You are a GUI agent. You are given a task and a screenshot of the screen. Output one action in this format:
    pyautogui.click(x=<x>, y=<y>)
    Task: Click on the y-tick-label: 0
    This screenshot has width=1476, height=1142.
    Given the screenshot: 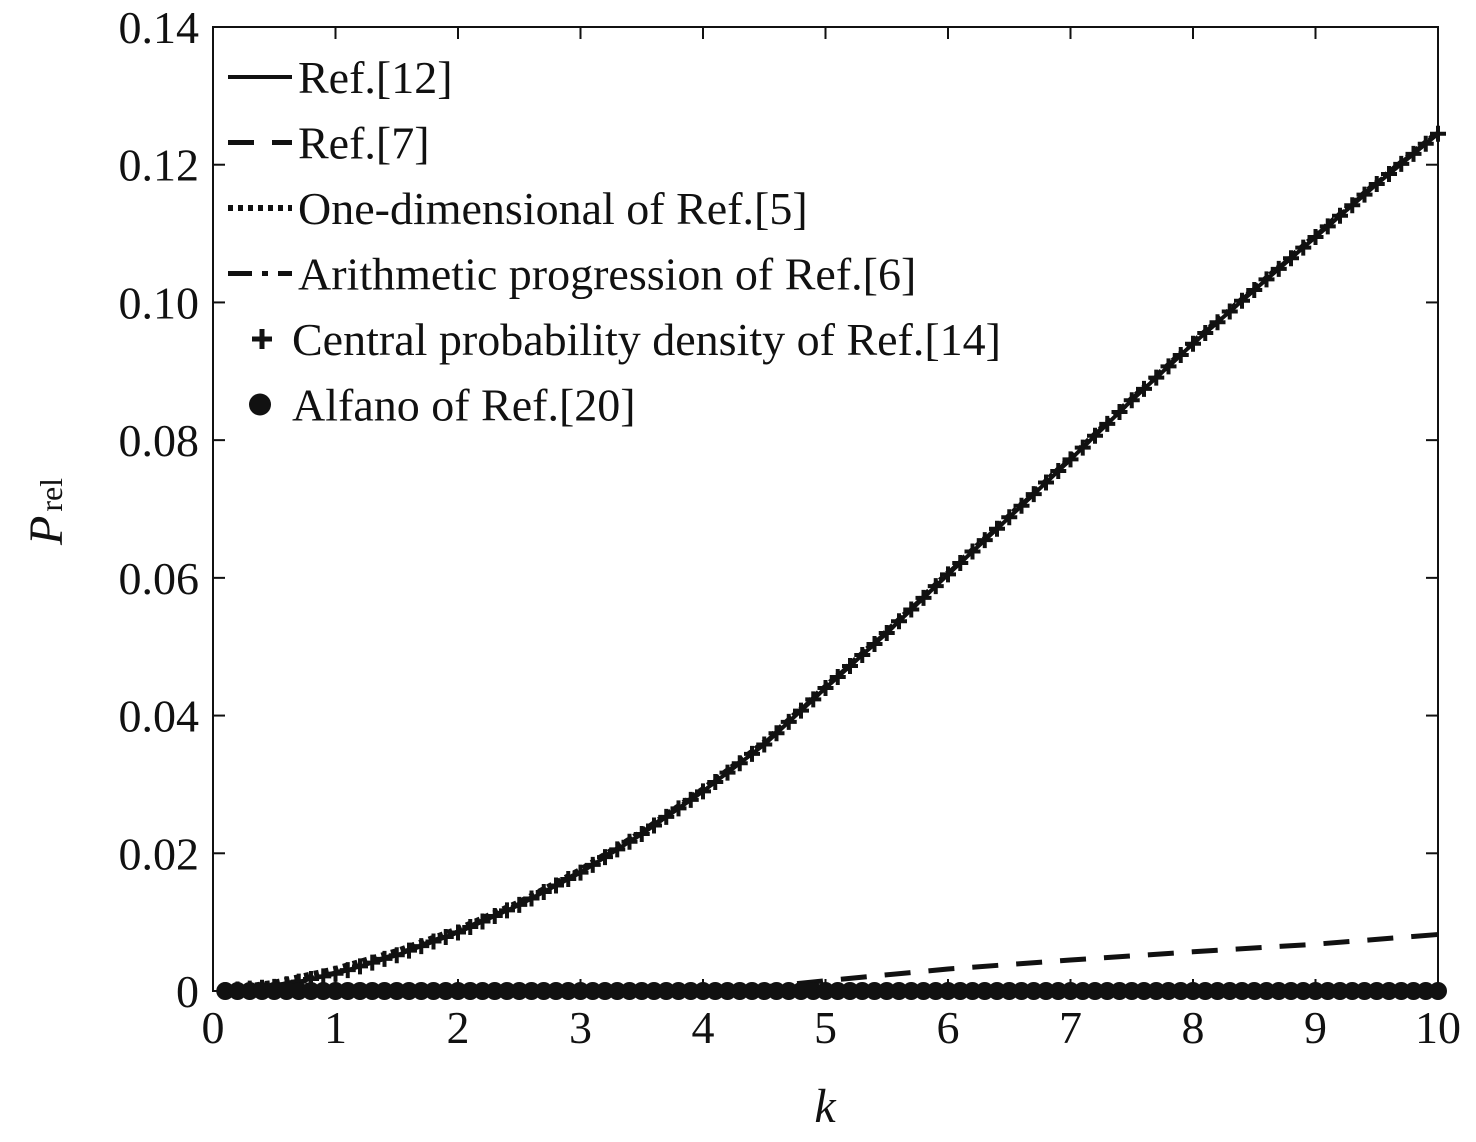 What is the action you would take?
    pyautogui.click(x=187, y=991)
    